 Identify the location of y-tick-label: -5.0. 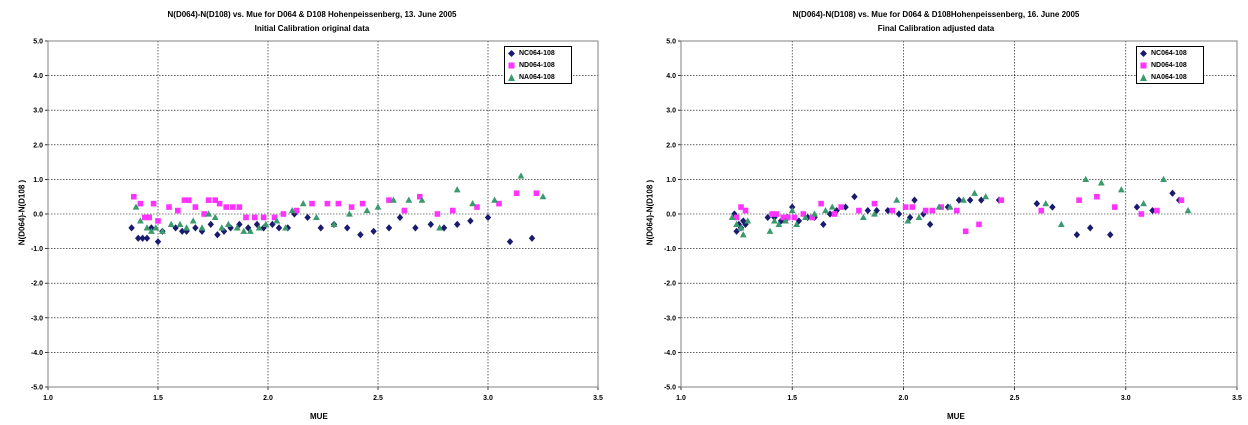
(37, 388).